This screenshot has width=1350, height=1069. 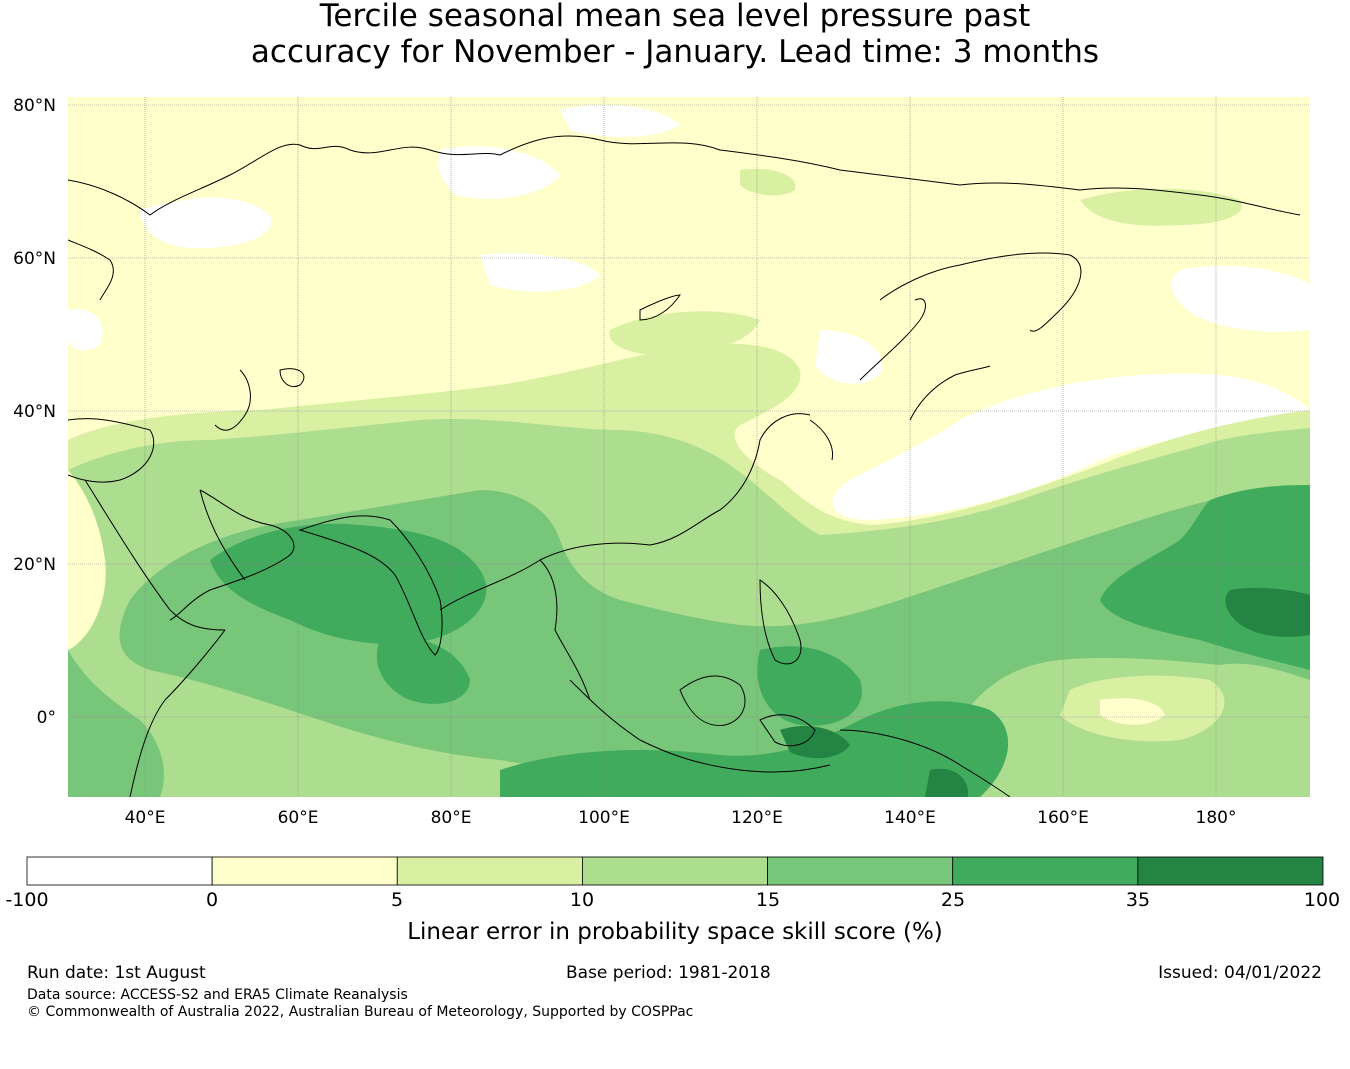 I want to click on lon-label-100e: 100°E, so click(x=604, y=818).